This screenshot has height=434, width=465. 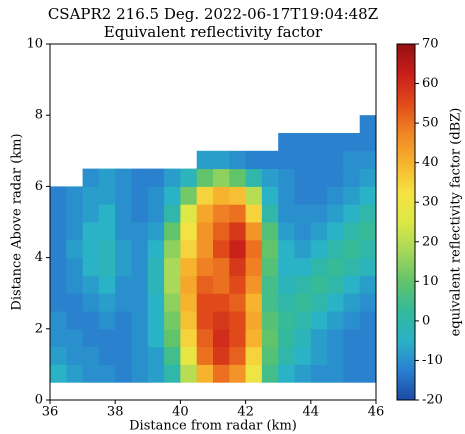 What do you see at coordinates (311, 412) in the screenshot?
I see `x-tick-label: 44` at bounding box center [311, 412].